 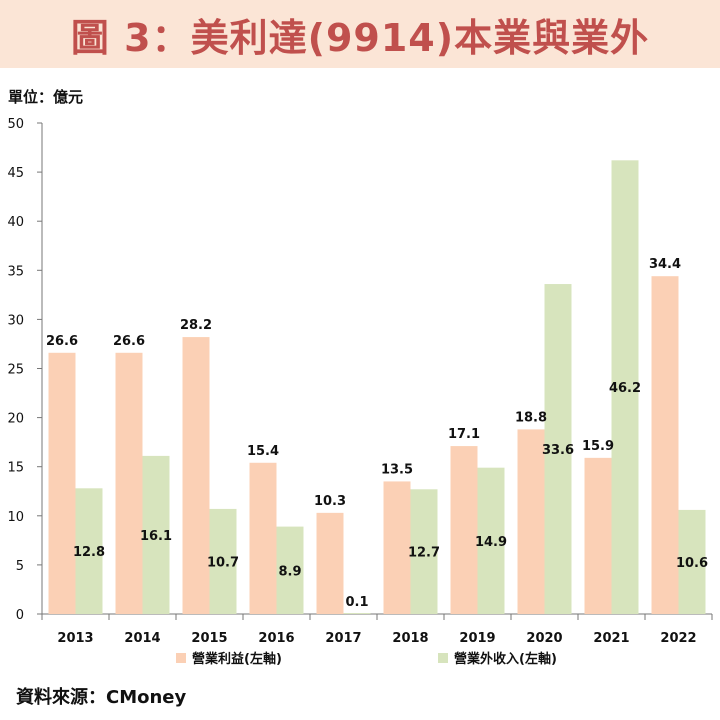 What do you see at coordinates (397, 469) in the screenshot?
I see `data-label-operating: 13.5` at bounding box center [397, 469].